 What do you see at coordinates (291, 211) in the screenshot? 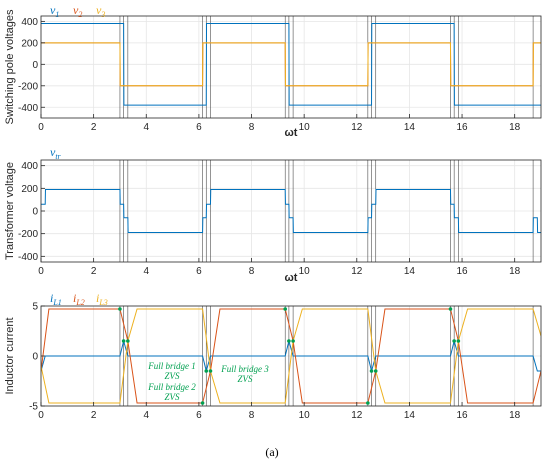
I see `series-line-vtr` at bounding box center [291, 211].